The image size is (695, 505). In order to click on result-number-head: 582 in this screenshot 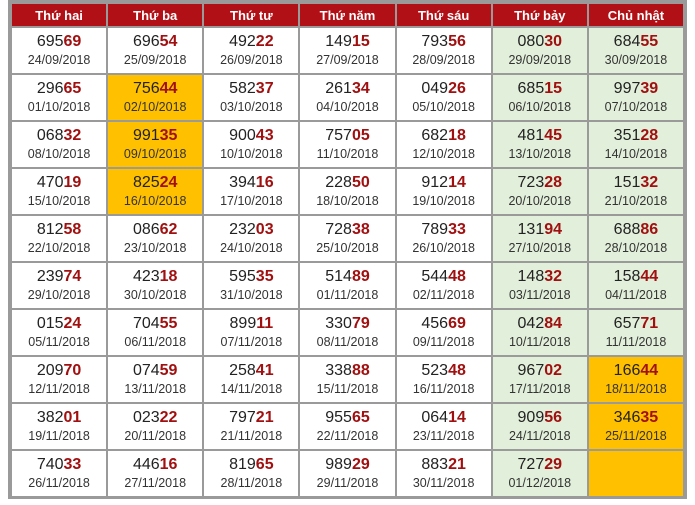, I will do `click(242, 88)`.